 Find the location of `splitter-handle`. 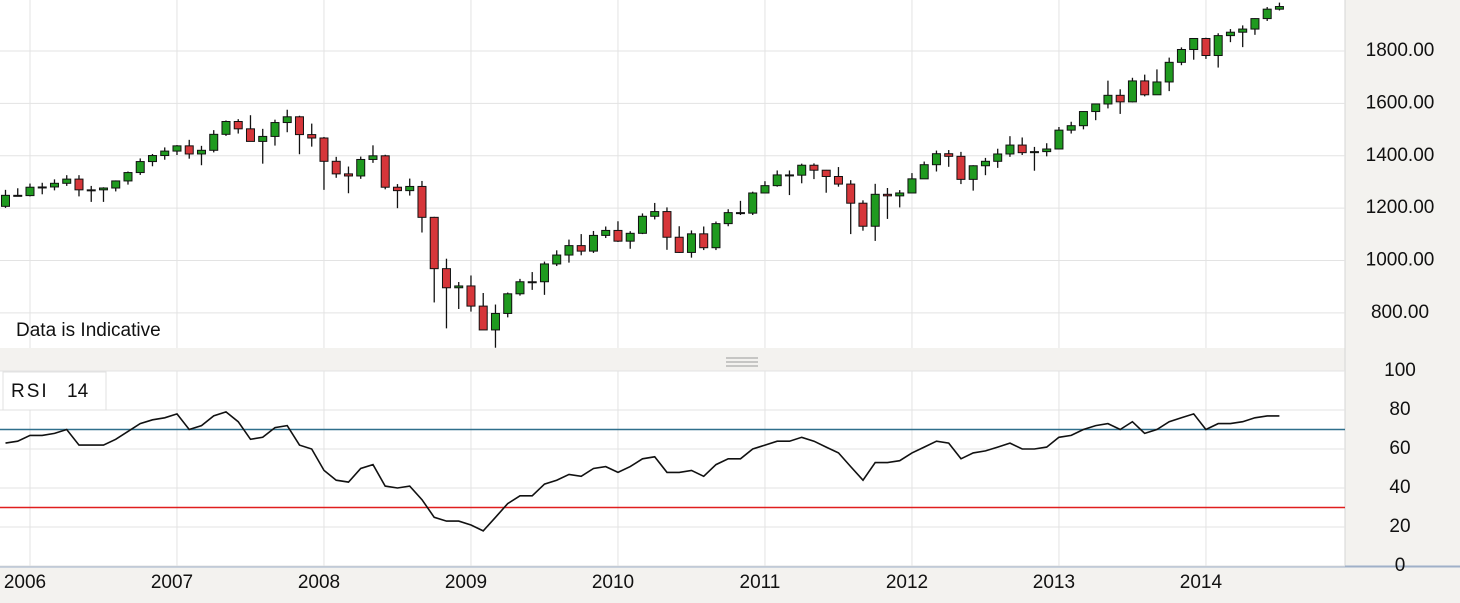

splitter-handle is located at coordinates (742, 362).